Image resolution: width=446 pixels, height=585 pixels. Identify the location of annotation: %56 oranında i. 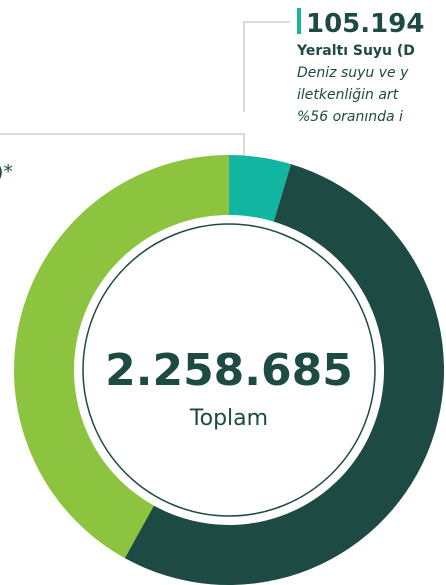
(350, 117).